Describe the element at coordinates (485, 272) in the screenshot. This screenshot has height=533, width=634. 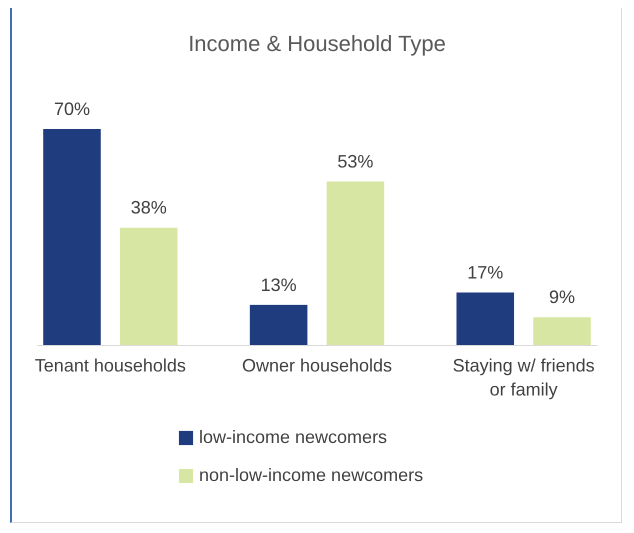
I see `data-label: 17%` at that location.